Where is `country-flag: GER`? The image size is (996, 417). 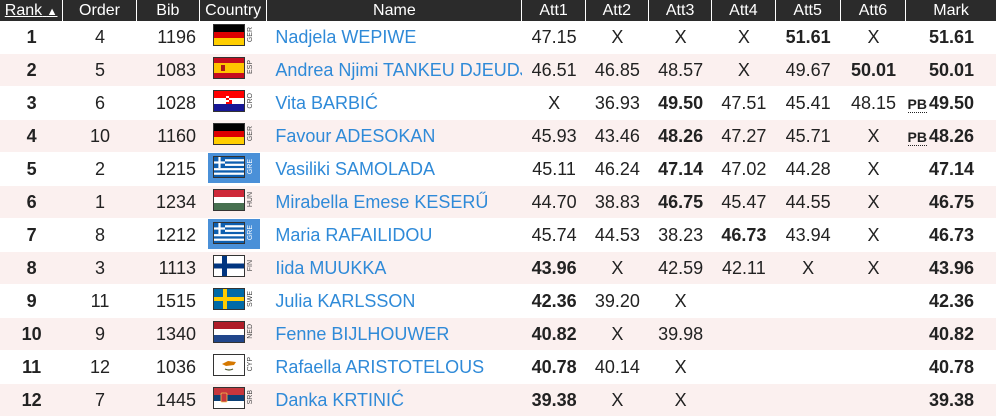
country-flag: GER is located at coordinates (233, 34).